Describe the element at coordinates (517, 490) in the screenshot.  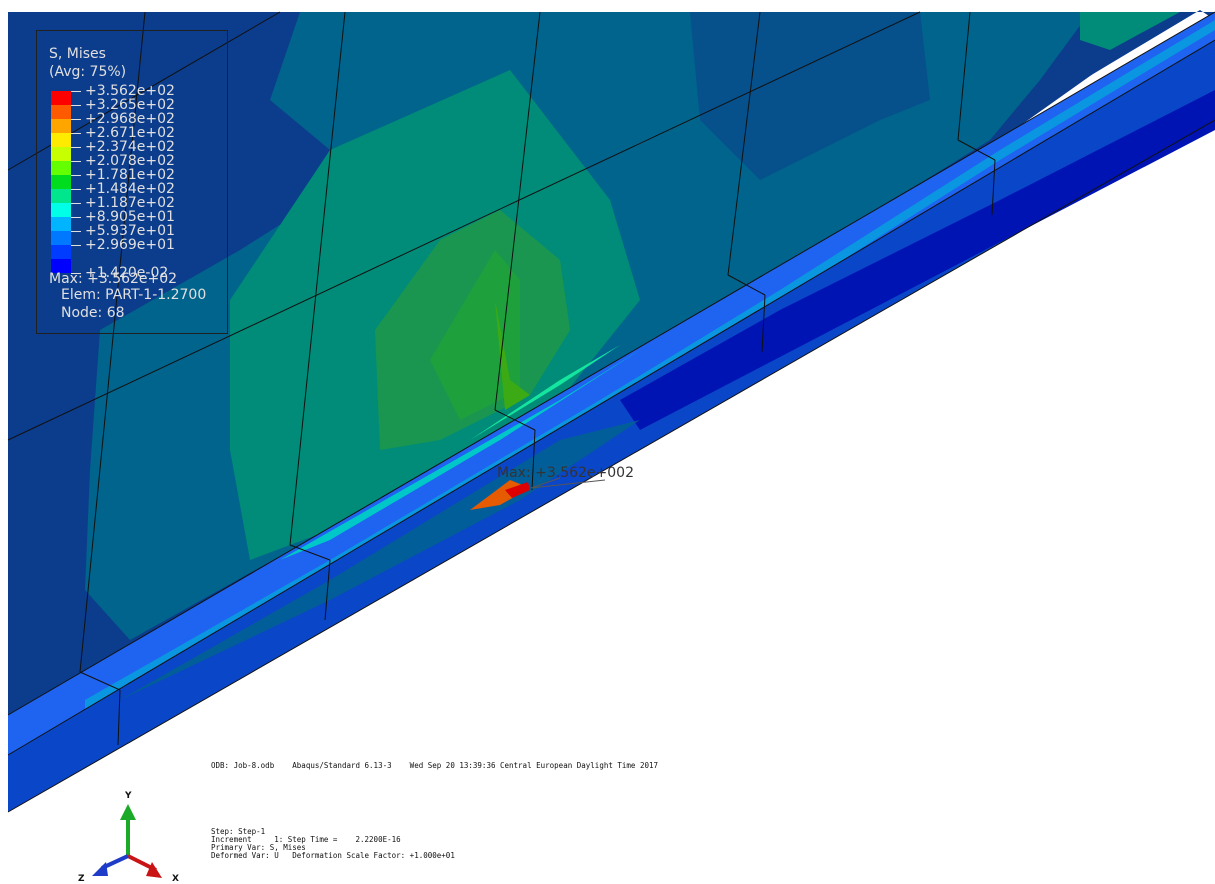
I see `hotspot-red` at that location.